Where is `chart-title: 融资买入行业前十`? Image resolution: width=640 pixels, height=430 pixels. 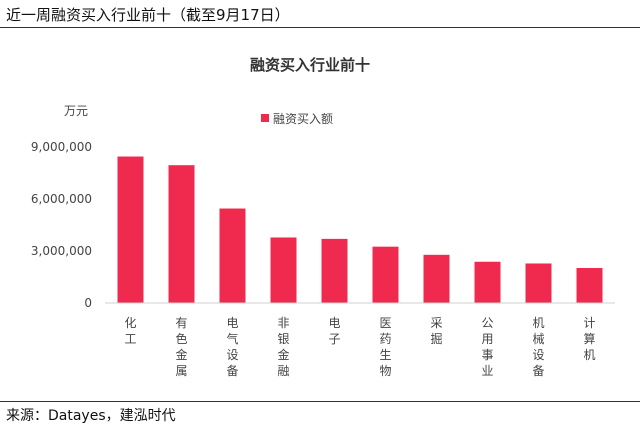 chart-title: 融资买入行业前十 is located at coordinates (310, 65).